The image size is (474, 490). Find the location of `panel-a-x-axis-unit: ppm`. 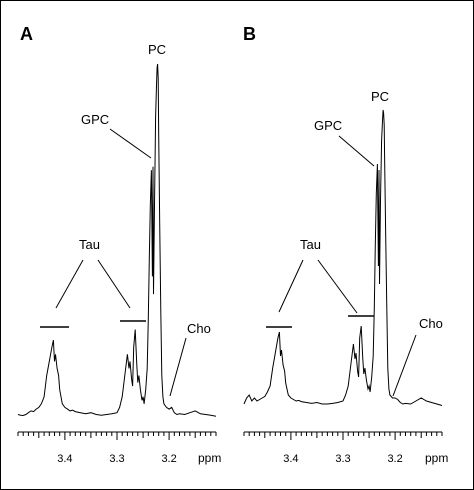

panel-a-x-axis-unit: ppm is located at coordinates (209, 458).